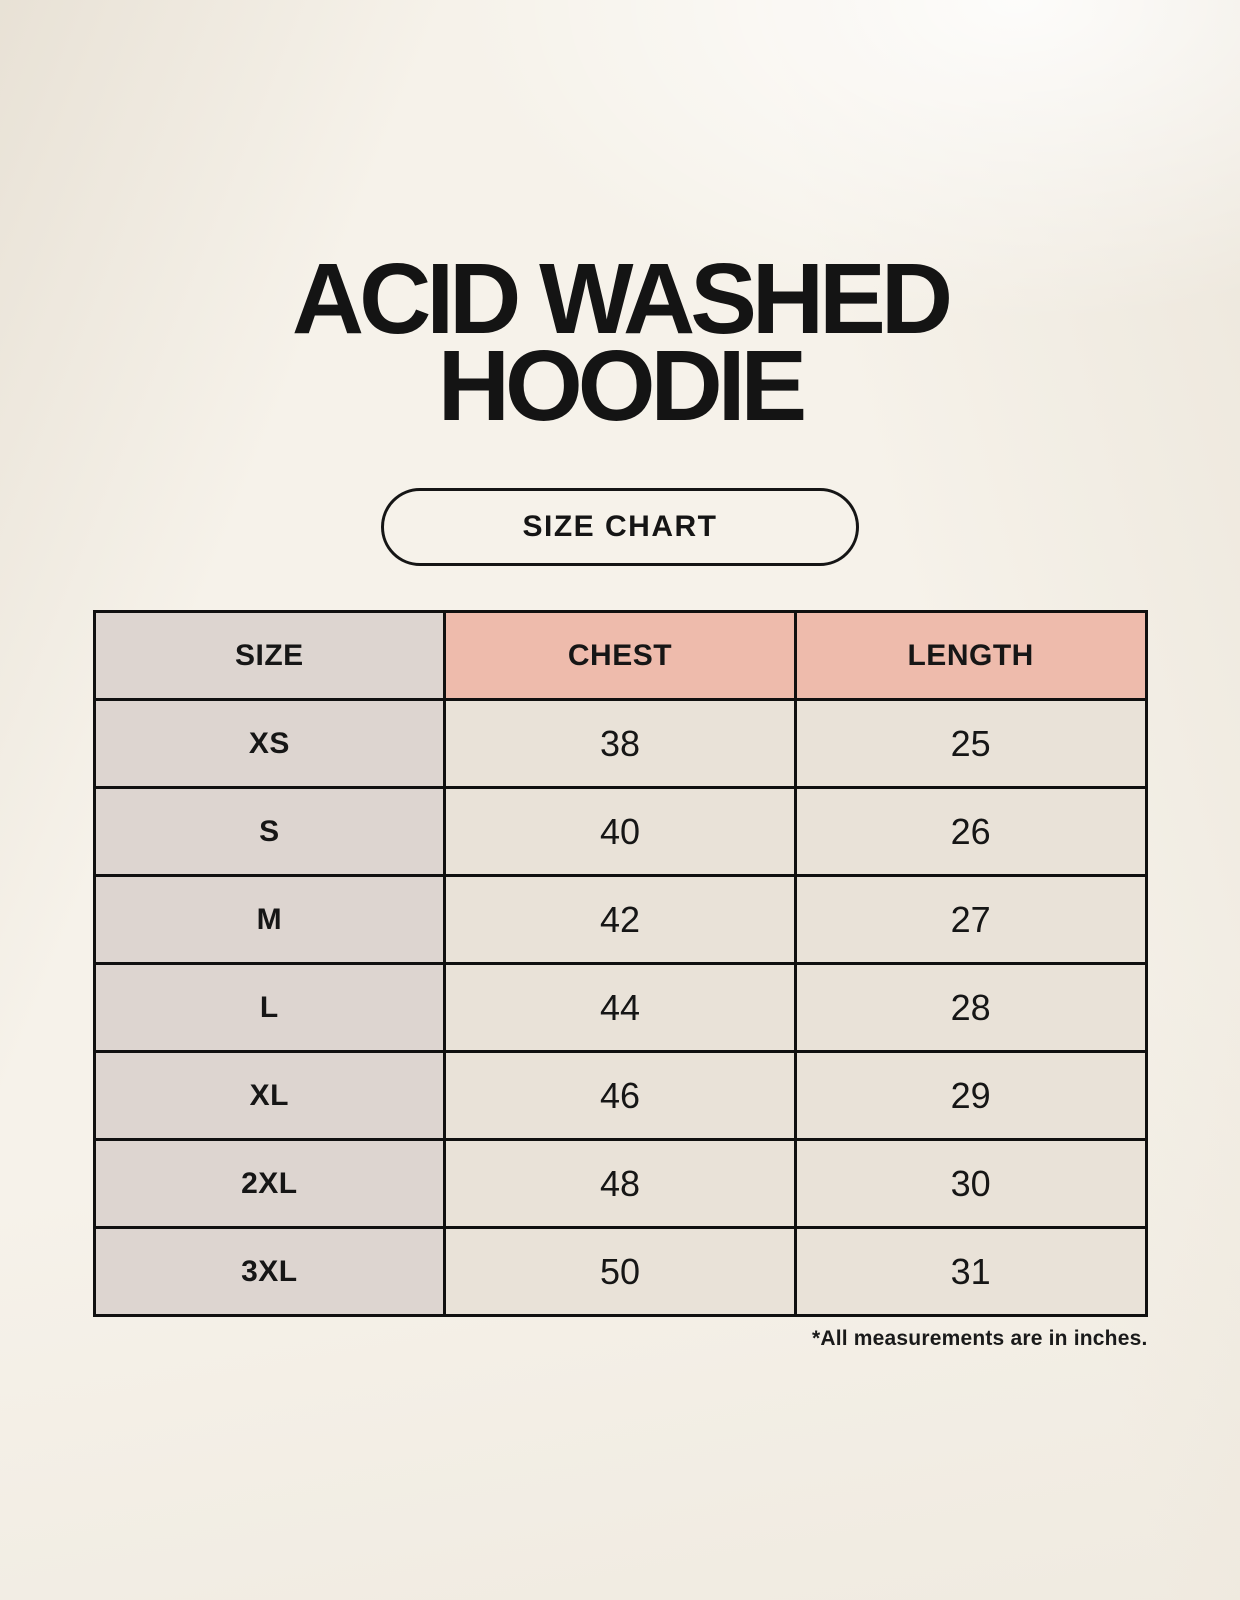  I want to click on table-row-2xl: 2XL 48 30, so click(620, 1183).